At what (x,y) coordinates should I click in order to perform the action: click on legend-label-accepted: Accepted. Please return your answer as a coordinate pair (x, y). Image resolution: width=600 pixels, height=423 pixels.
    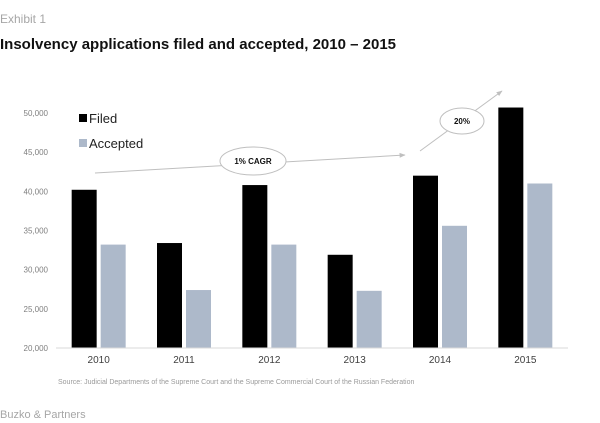
    Looking at the image, I should click on (116, 143).